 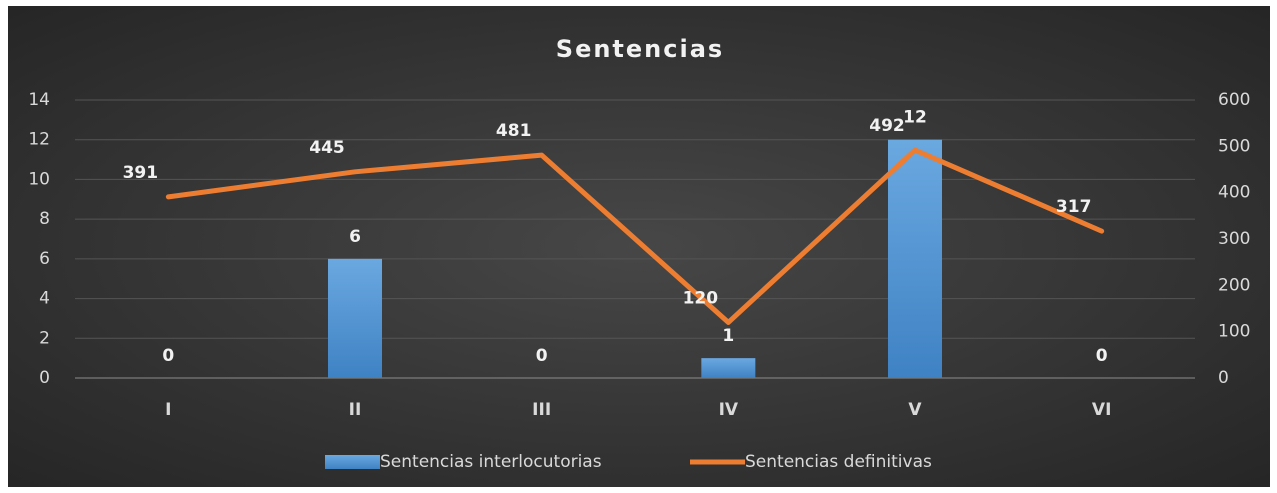 What do you see at coordinates (39, 100) in the screenshot?
I see `y-tick-label: 14` at bounding box center [39, 100].